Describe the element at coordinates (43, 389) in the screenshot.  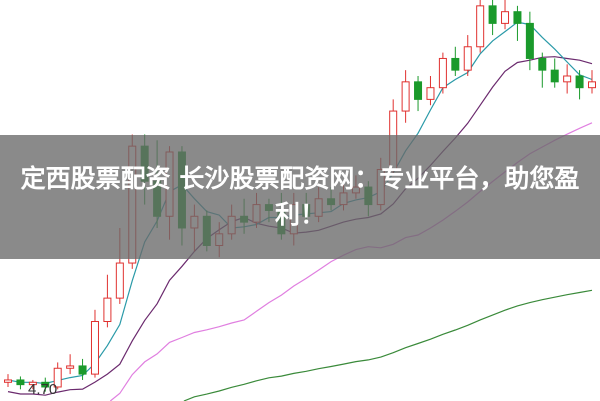
I see `low-price-label: 4.70` at that location.